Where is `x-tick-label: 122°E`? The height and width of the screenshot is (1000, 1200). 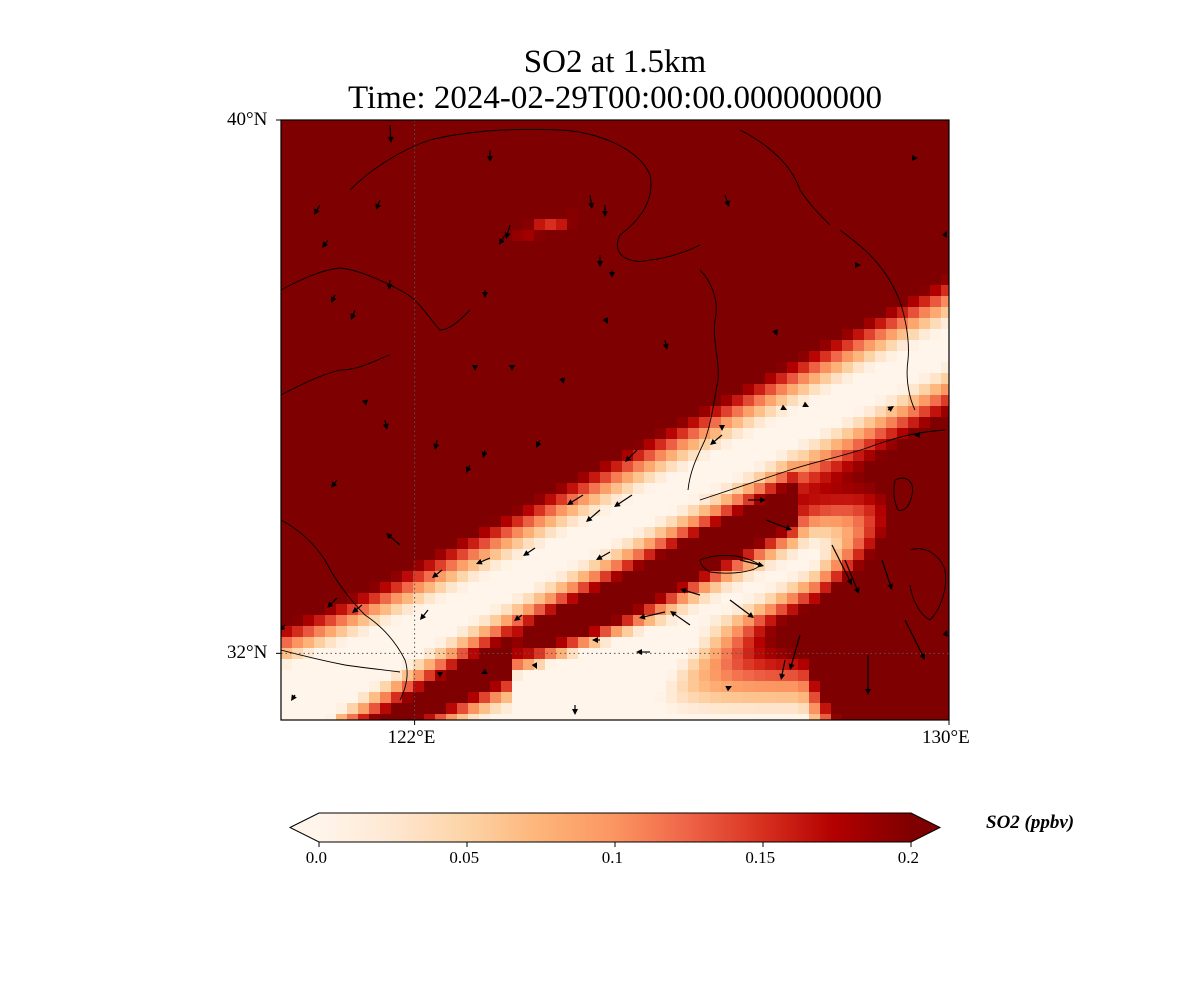 x-tick-label: 122°E is located at coordinates (411, 737).